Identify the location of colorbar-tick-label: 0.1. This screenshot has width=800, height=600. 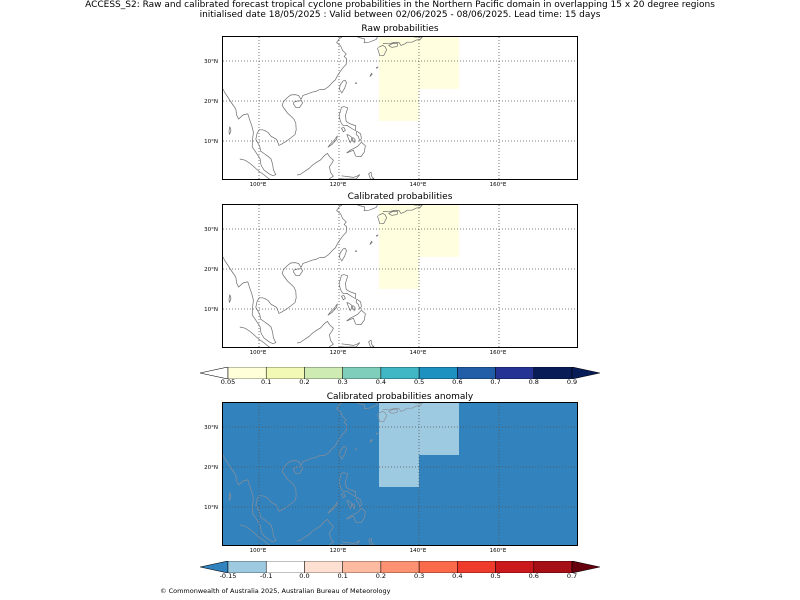
(342, 576).